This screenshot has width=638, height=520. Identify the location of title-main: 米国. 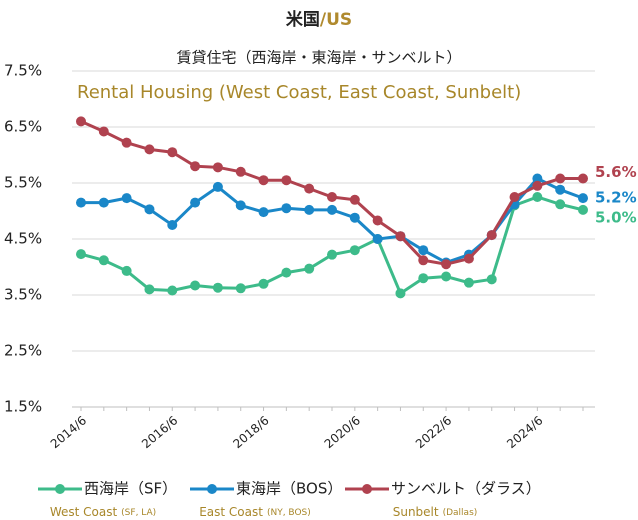
(303, 19).